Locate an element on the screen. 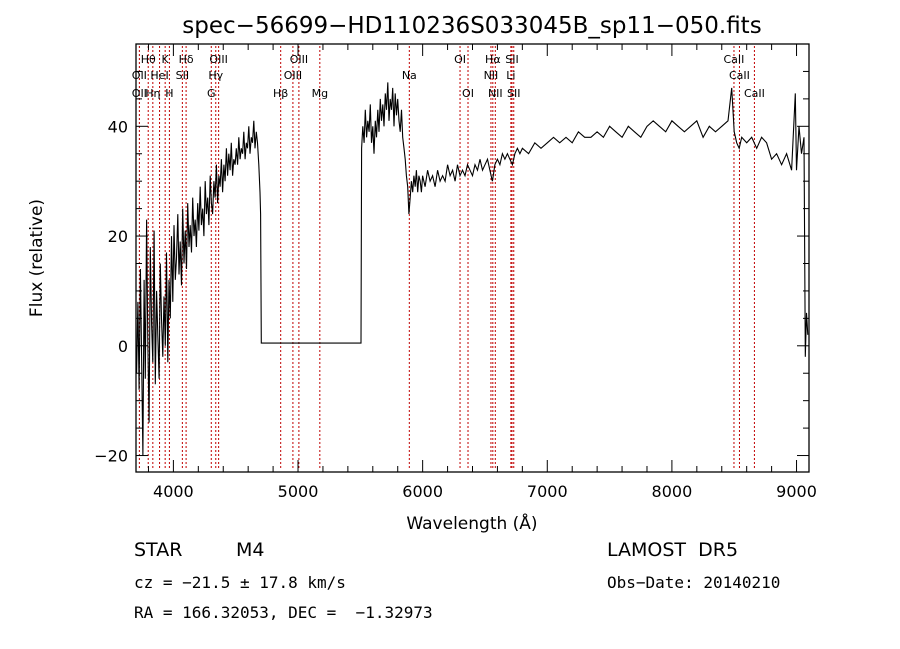 The height and width of the screenshot is (649, 900). x-tick-label: 9000 is located at coordinates (796, 491).